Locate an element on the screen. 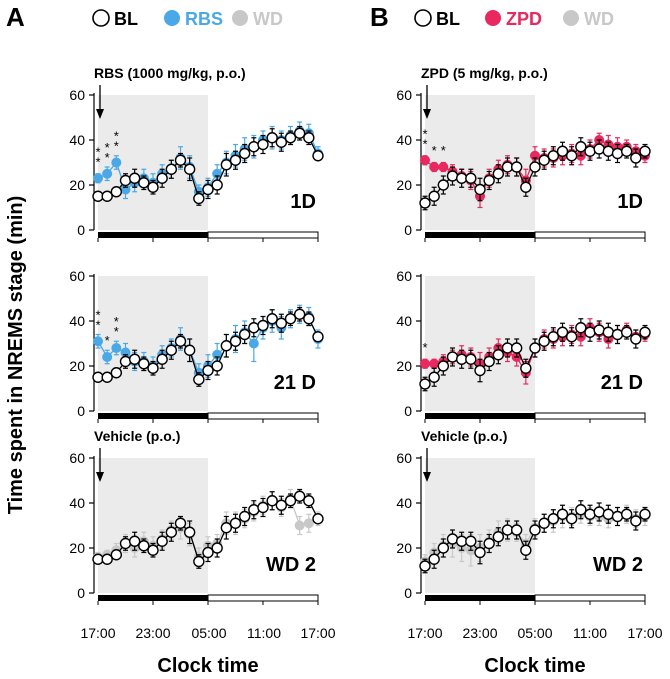  data-point-wd is located at coordinates (299, 525).